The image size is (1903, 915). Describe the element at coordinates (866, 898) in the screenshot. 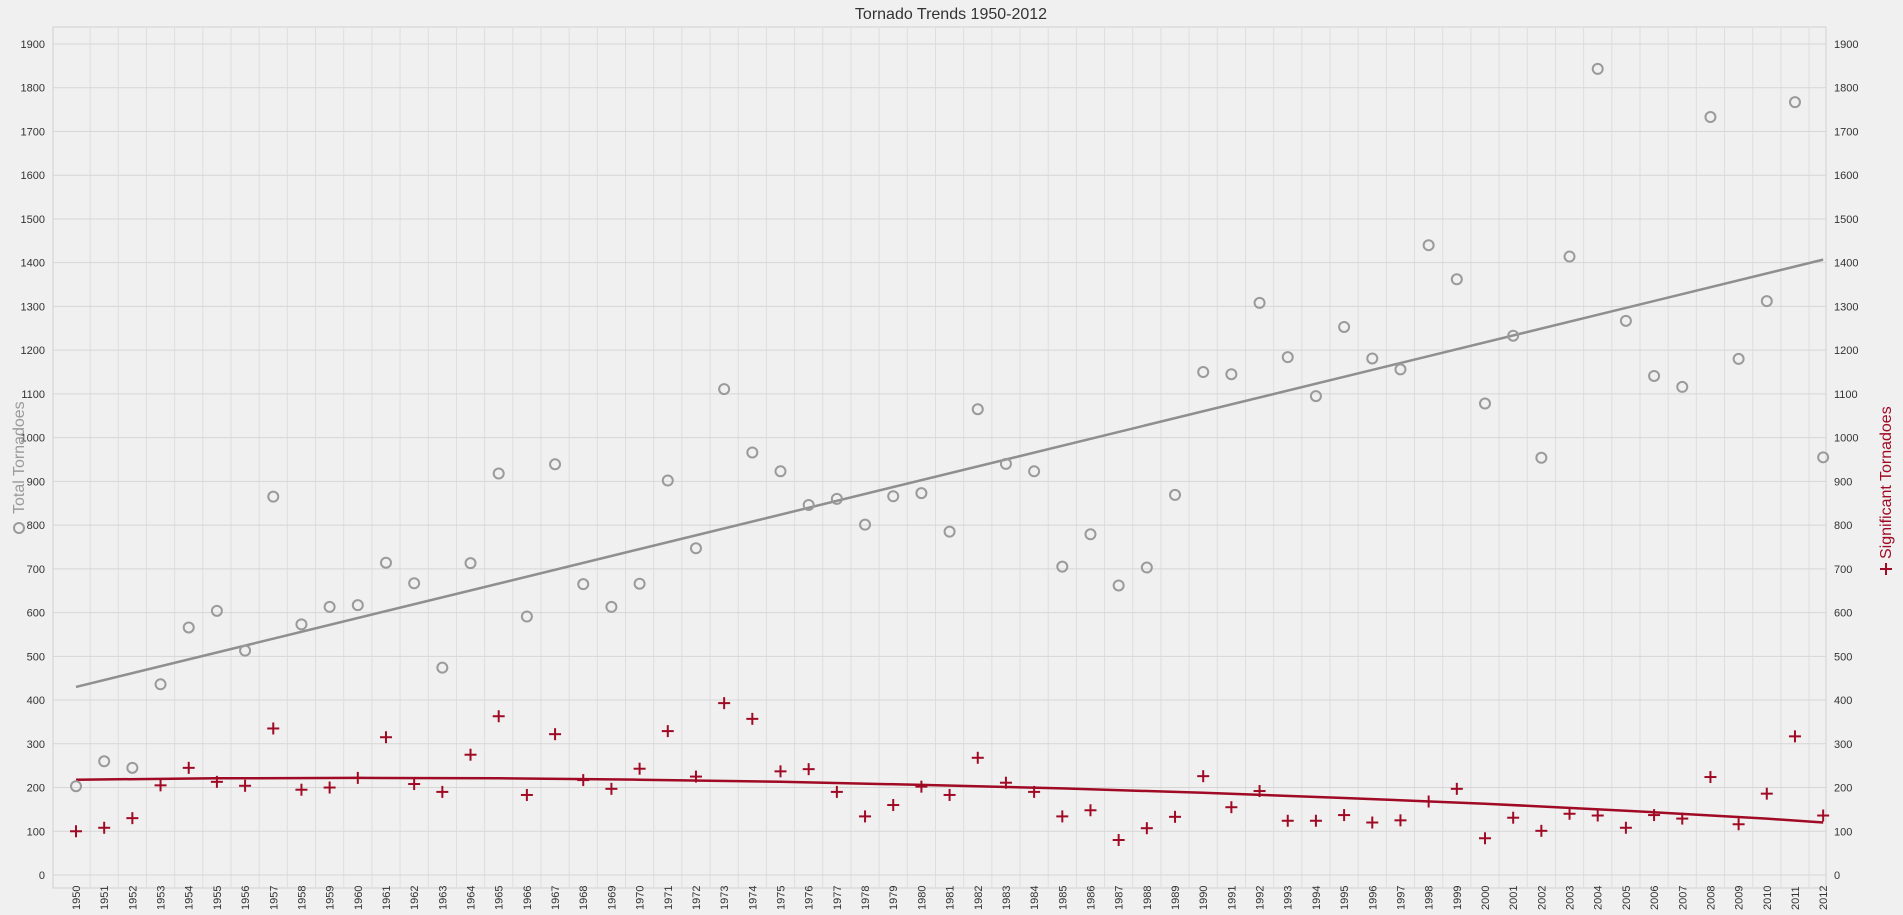

I see `x-tick-label: 1978` at that location.